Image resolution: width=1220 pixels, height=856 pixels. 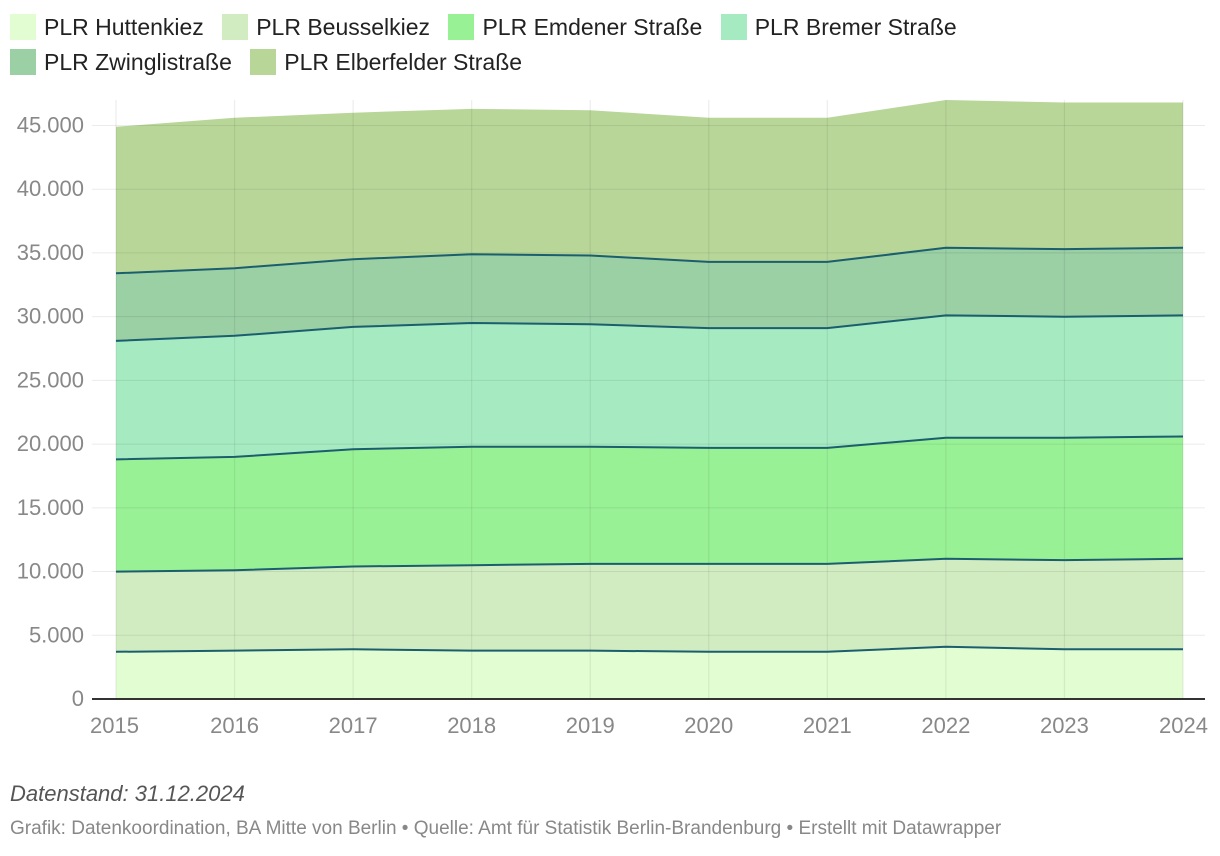 What do you see at coordinates (855, 27) in the screenshot?
I see `legend-label: PLR Bremer Straße` at bounding box center [855, 27].